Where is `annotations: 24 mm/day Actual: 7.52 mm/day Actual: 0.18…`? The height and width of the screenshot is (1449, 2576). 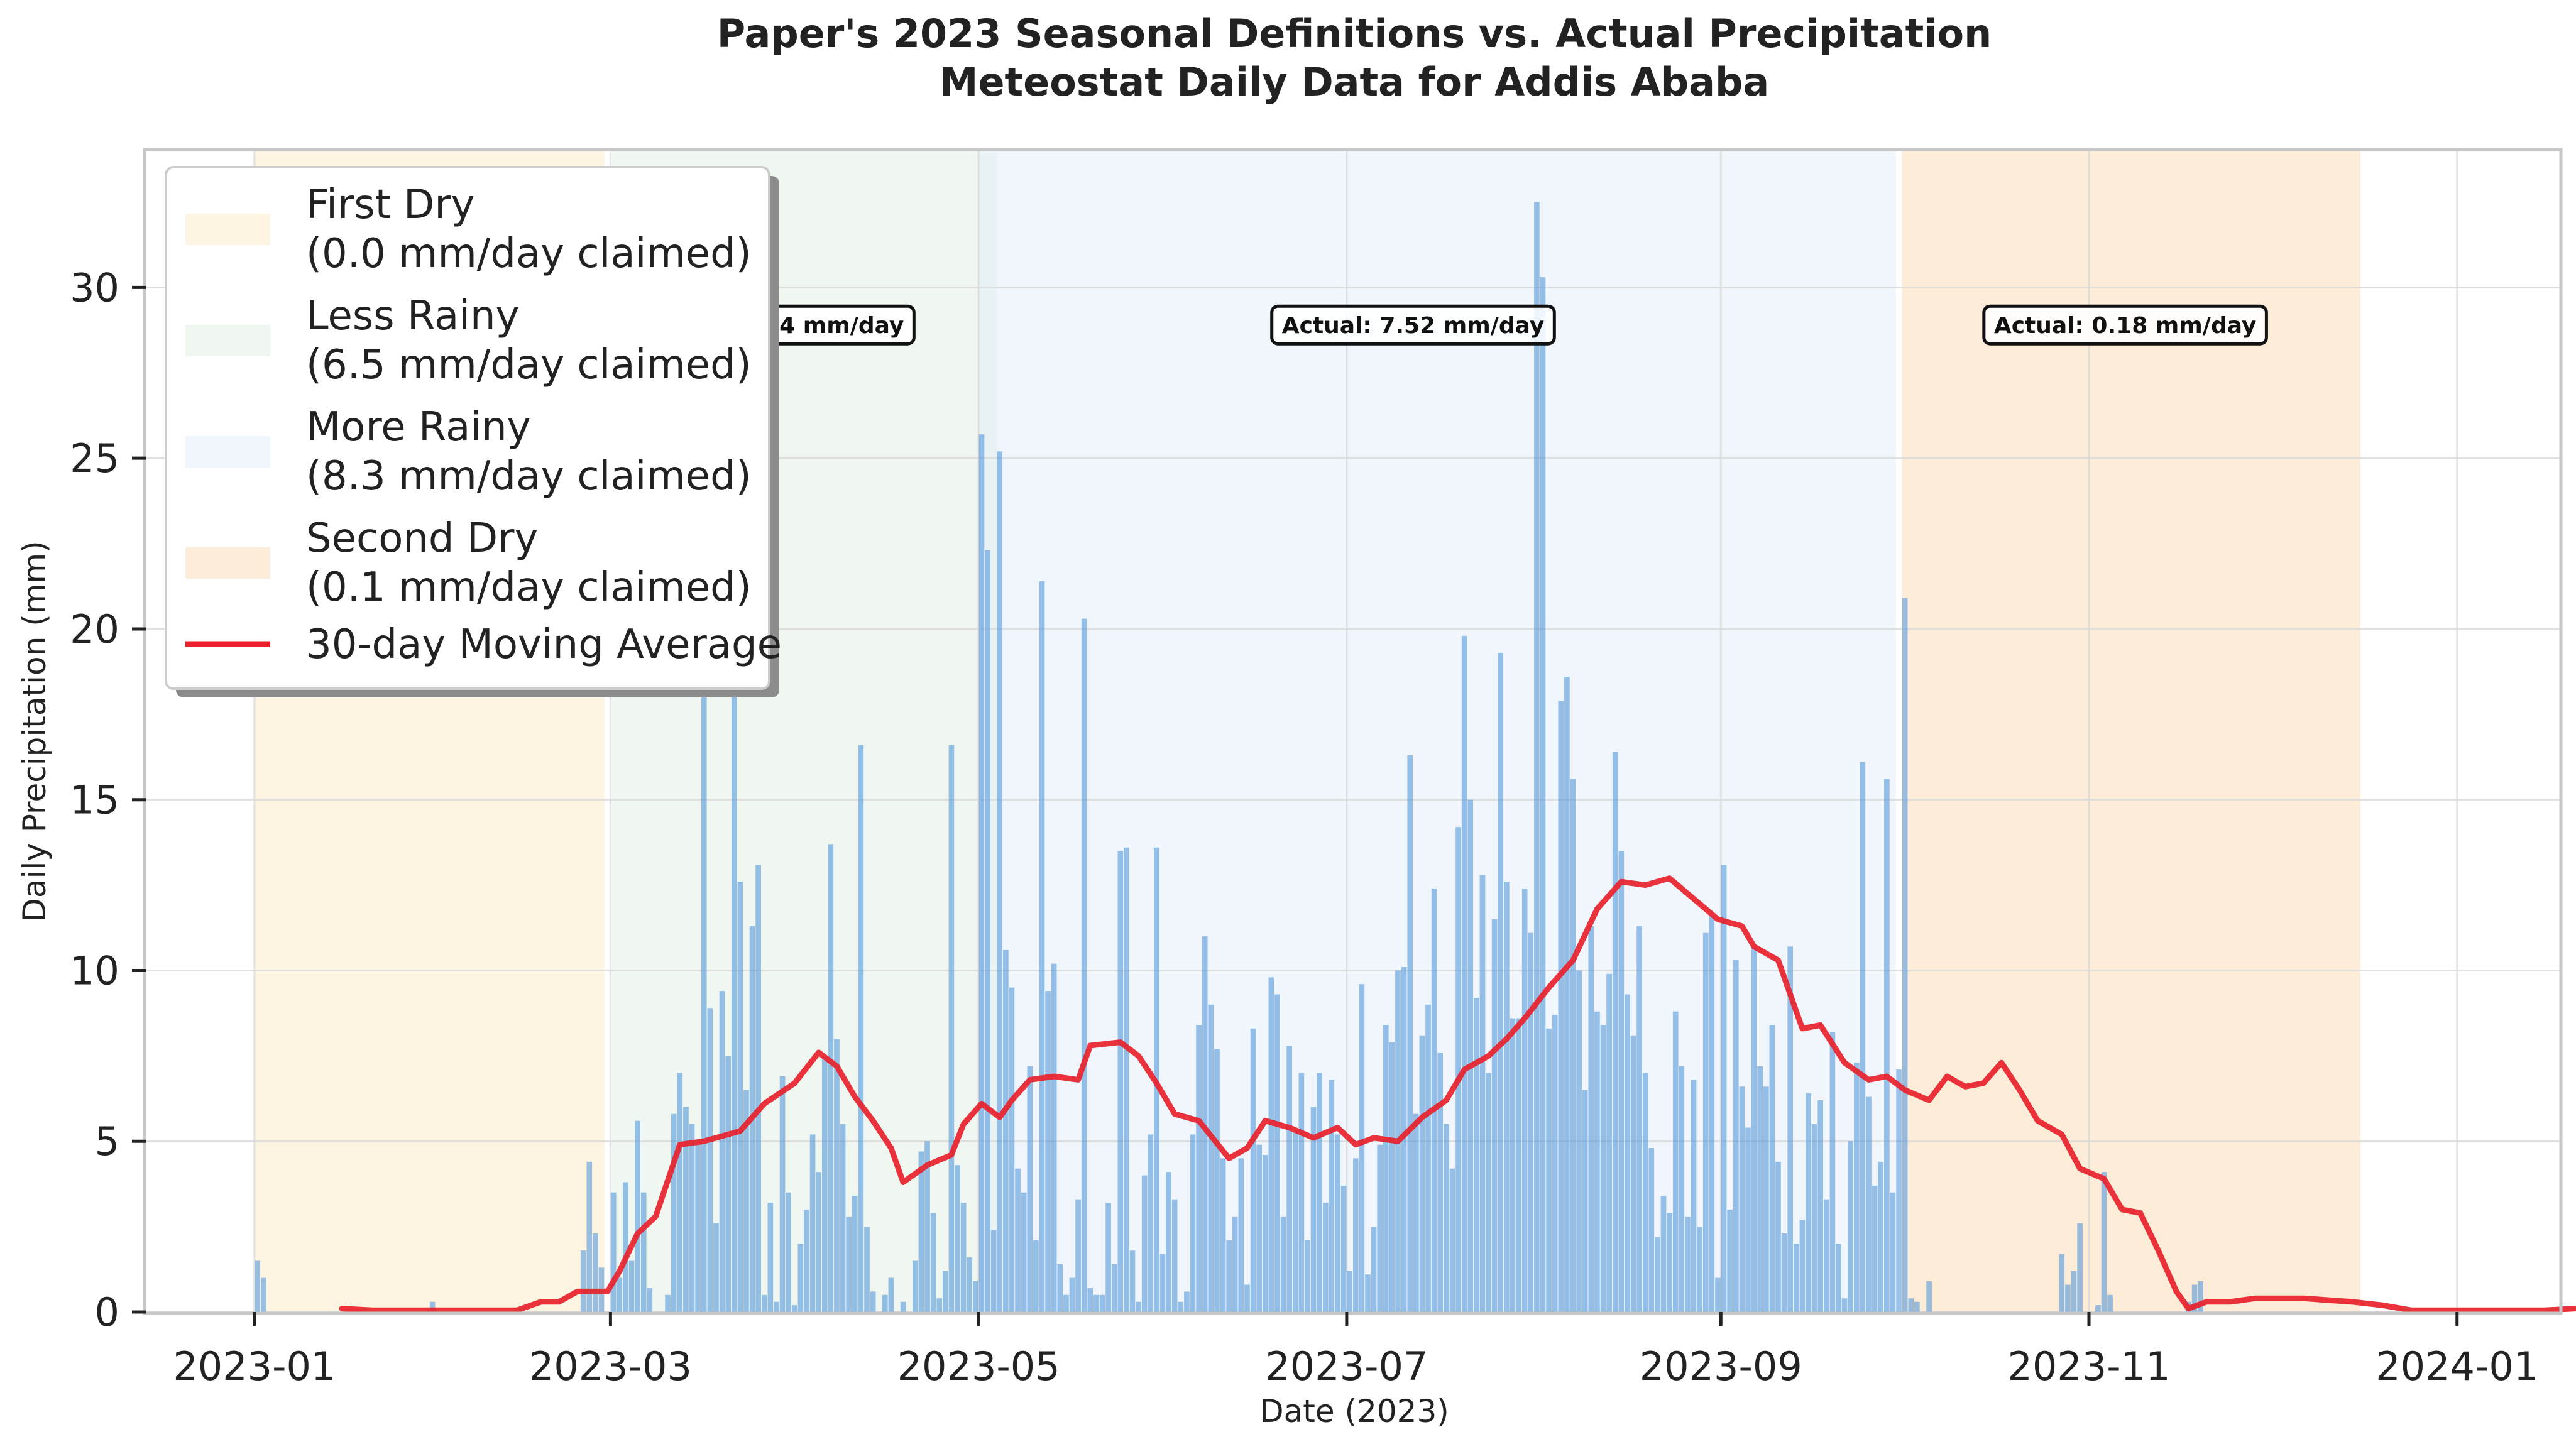
annotations: 24 mm/day Actual: 7.52 mm/day Actual: 0.18… is located at coordinates (1510, 325).